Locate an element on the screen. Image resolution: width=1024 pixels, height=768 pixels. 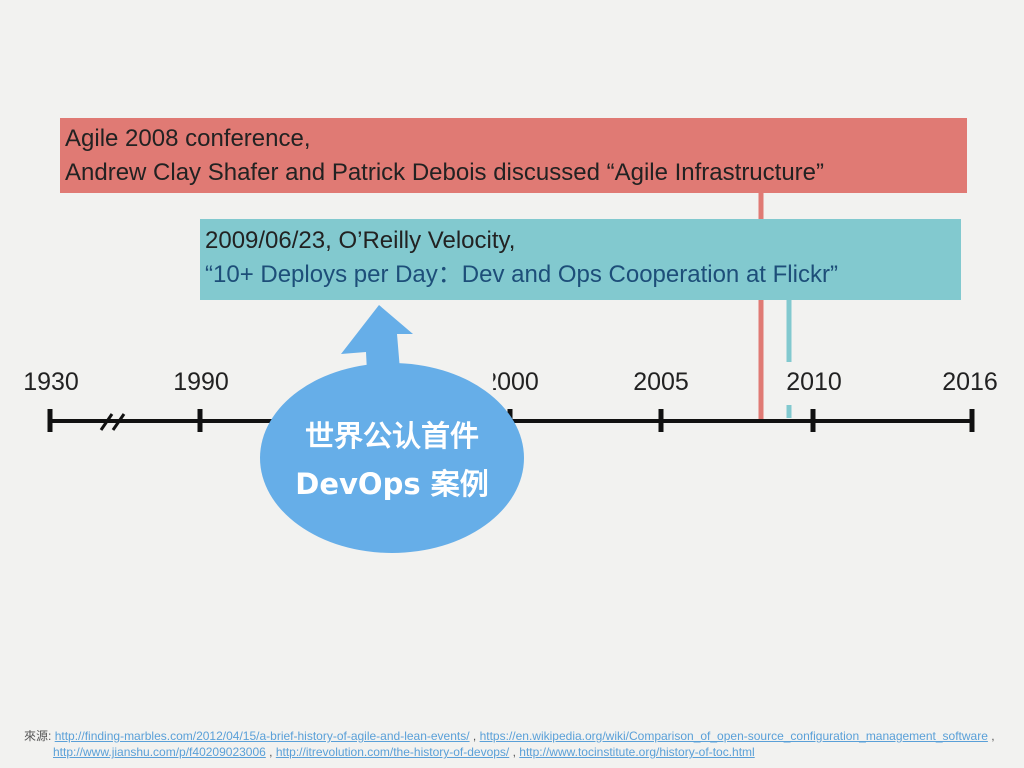
year-label: 1990 is located at coordinates (201, 382).